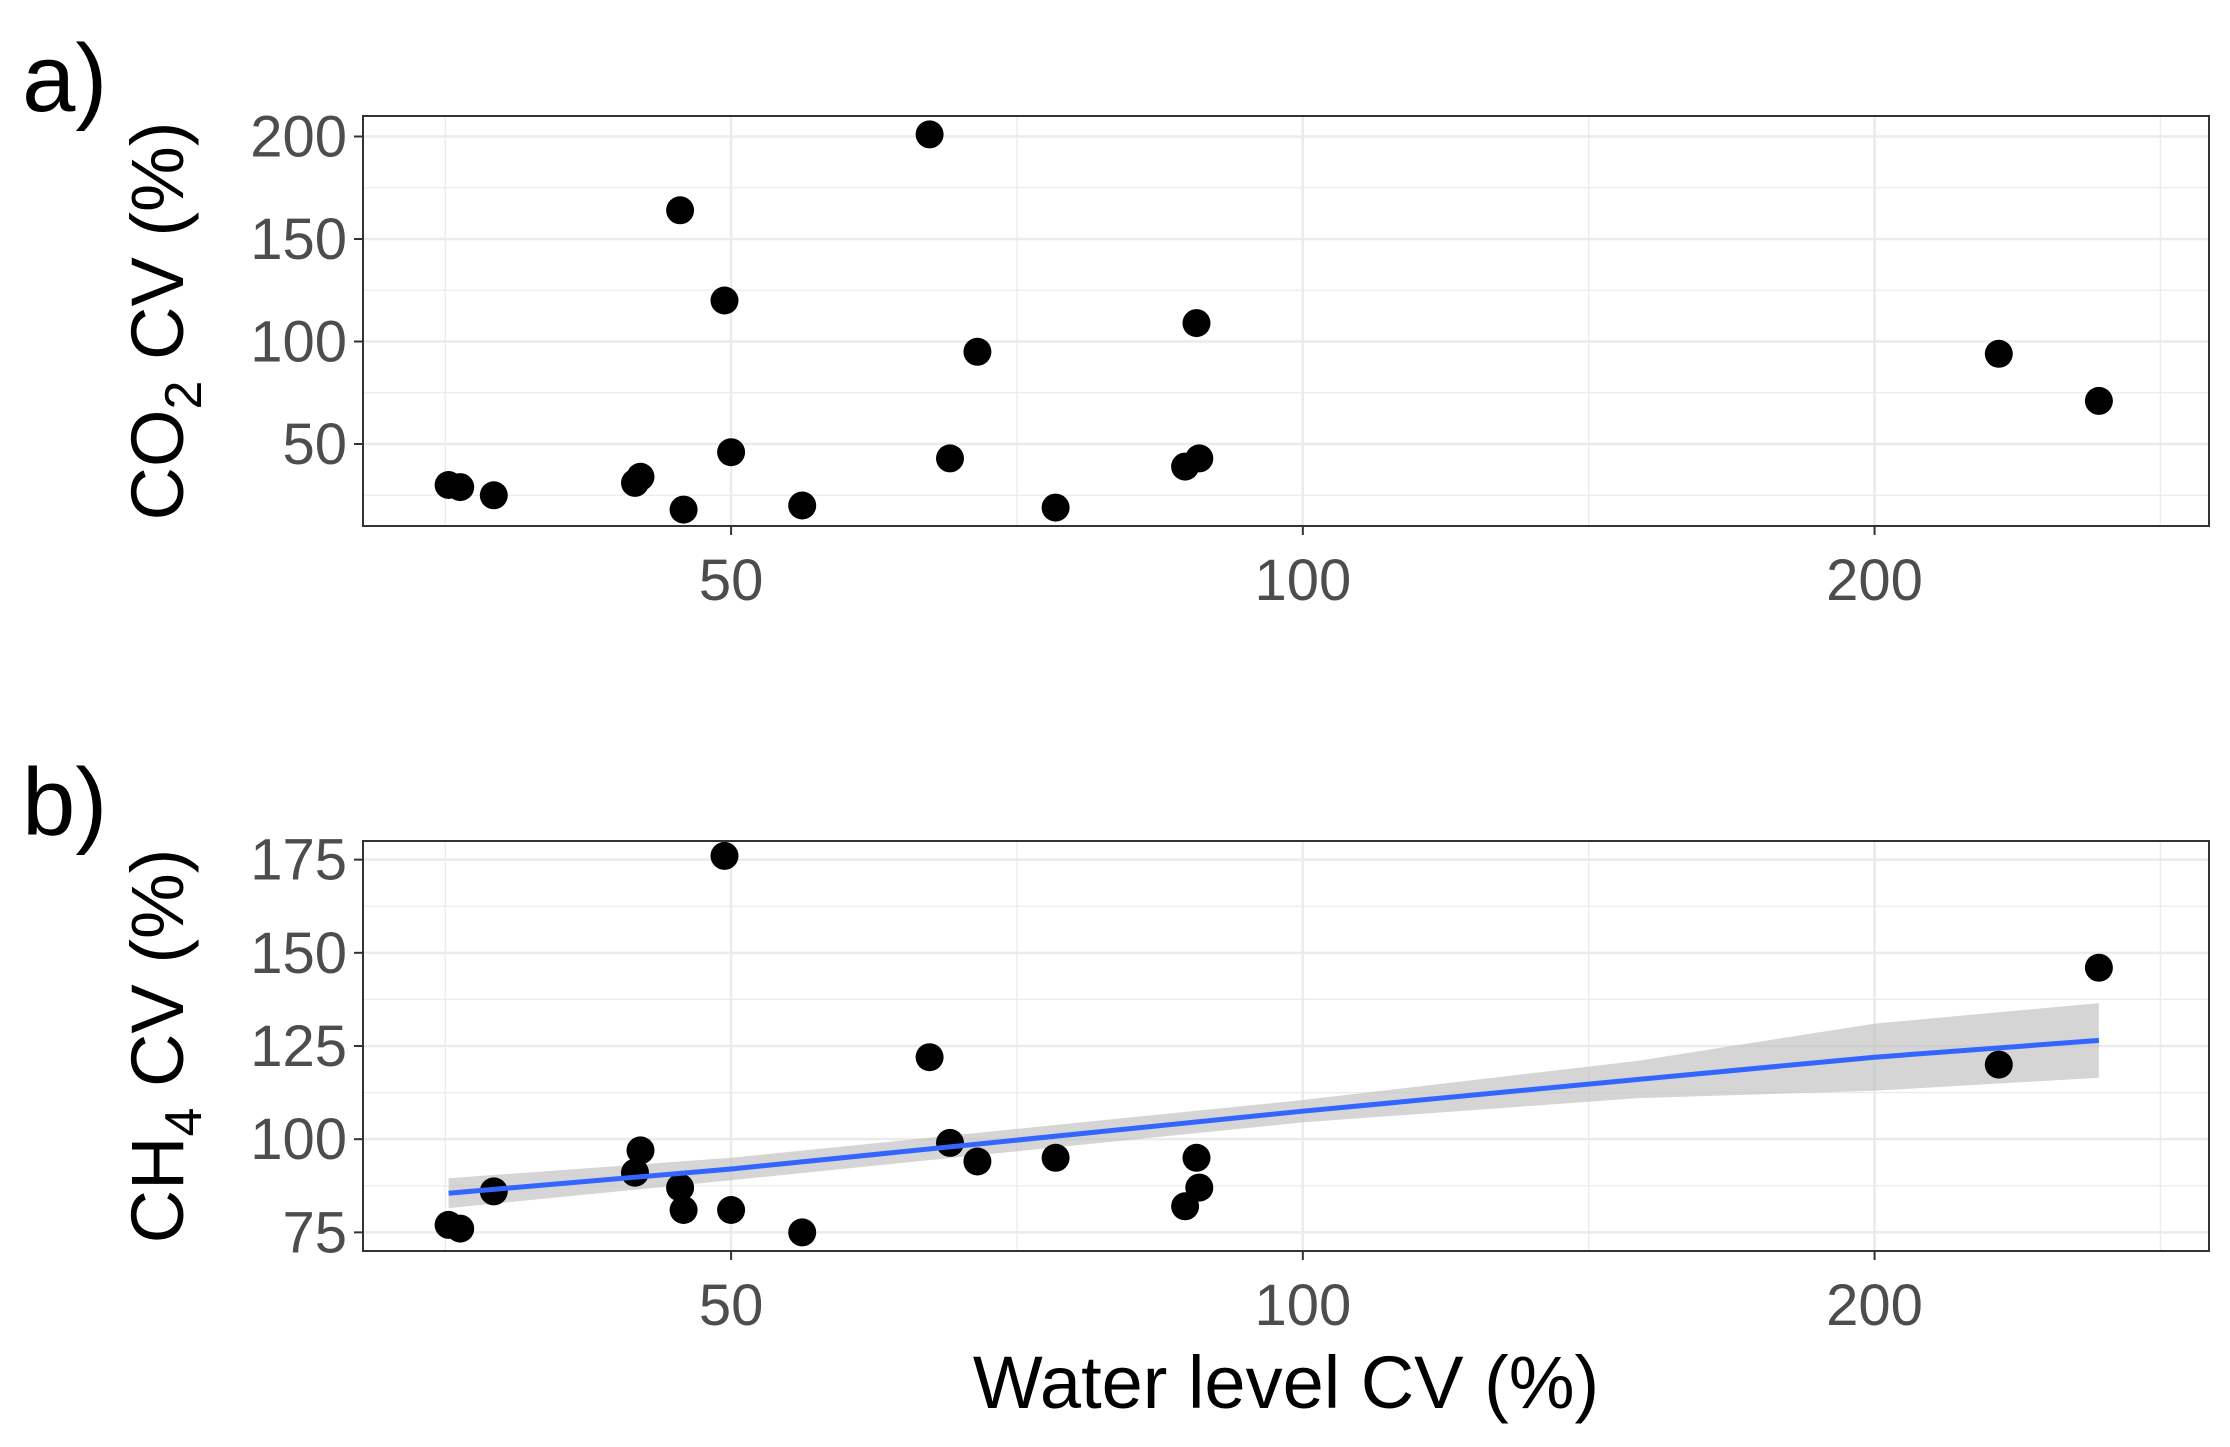 The width and height of the screenshot is (2230, 1447). I want to click on y-axis-ticks-b: 75 100 125 150 175, so click(306, 1046).